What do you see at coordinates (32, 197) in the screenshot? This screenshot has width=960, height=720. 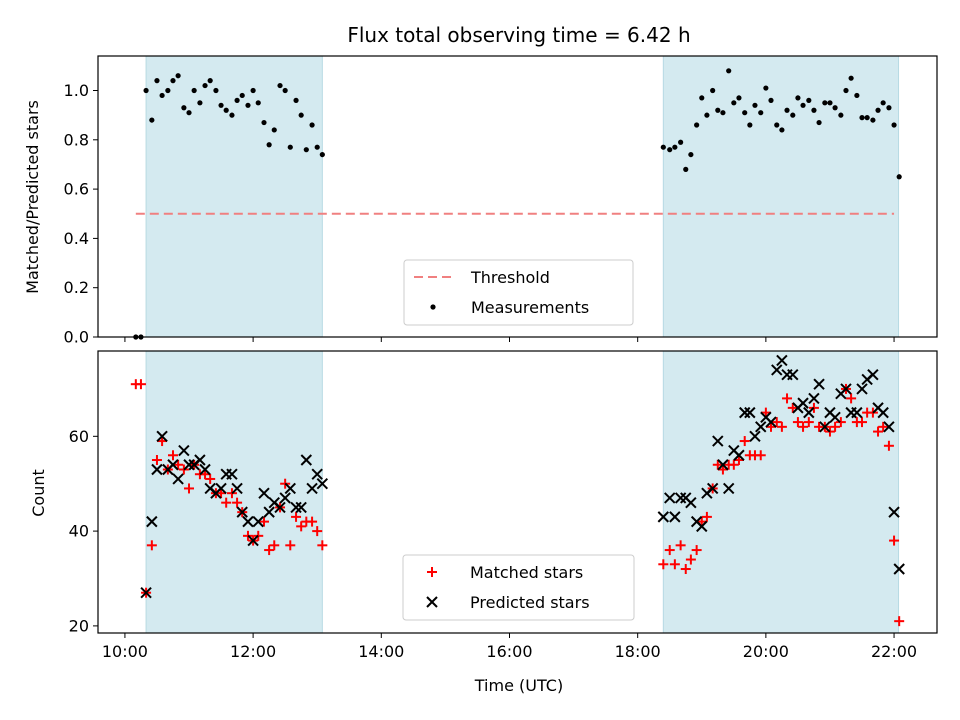 I see `top-y-axis-label: Matched/Predicted stars` at bounding box center [32, 197].